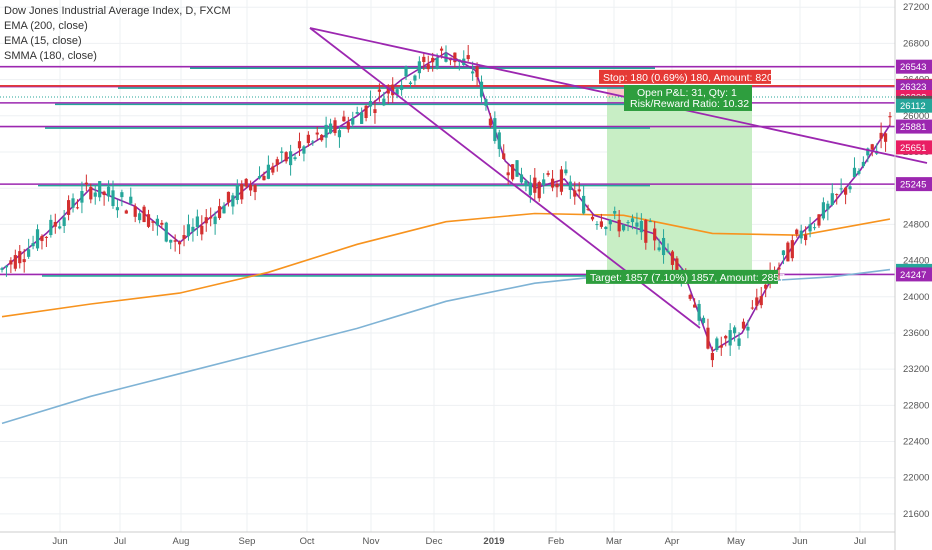  Describe the element at coordinates (687, 93) in the screenshot. I see `pnl-label: Open P&L: 31, Qty: 1` at that location.